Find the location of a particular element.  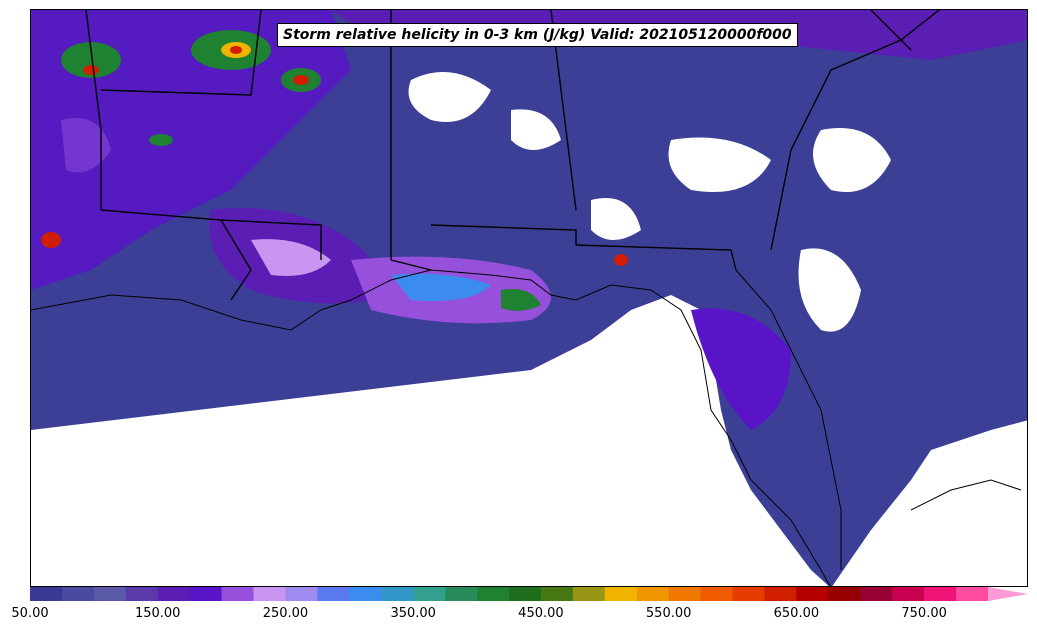

colorbar-tick-label: 550.00 is located at coordinates (668, 613).